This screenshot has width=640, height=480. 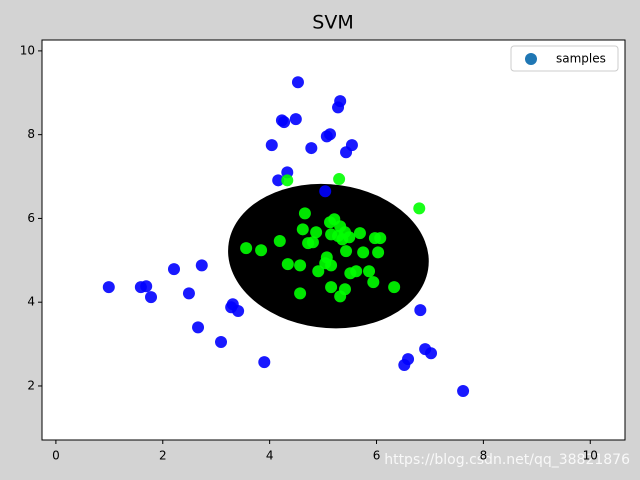 I want to click on y-tick-label: 6, so click(x=31, y=218).